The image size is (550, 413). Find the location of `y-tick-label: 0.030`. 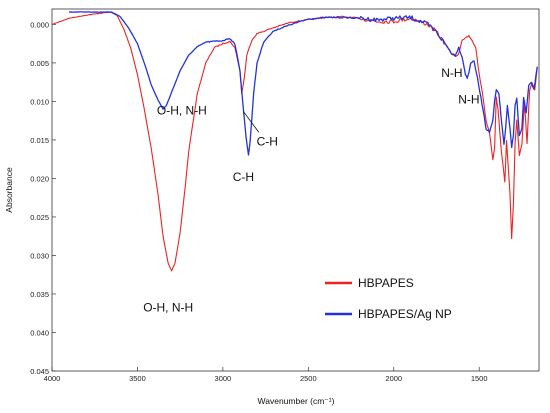

y-tick-label: 0.030 is located at coordinates (39, 255).